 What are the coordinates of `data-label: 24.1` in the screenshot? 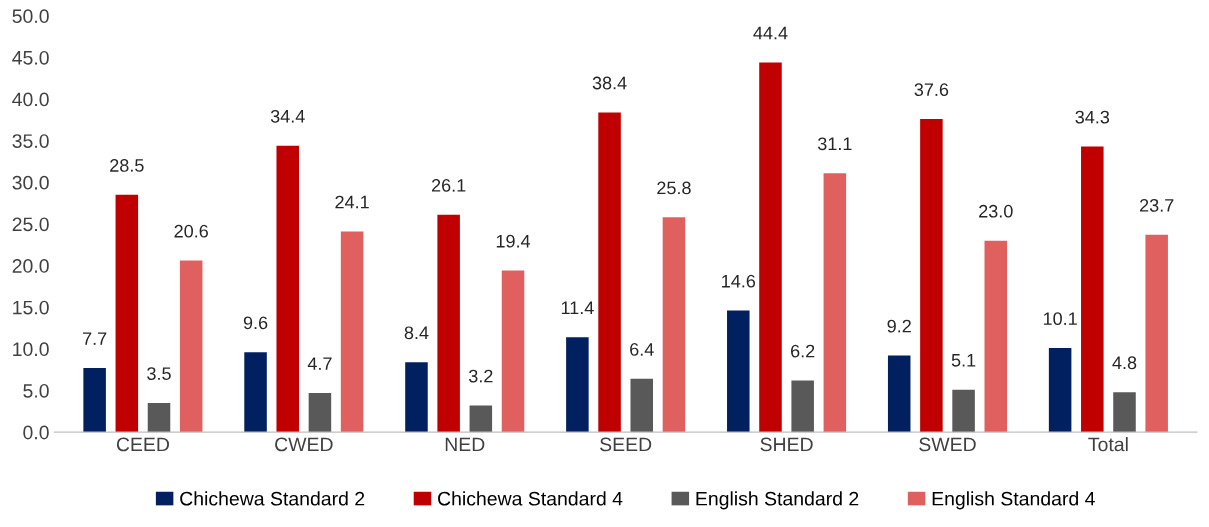 It's located at (352, 202).